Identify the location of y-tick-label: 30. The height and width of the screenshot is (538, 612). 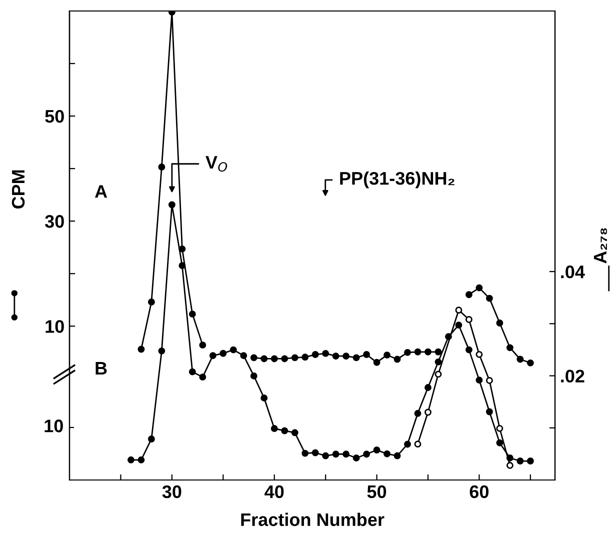
(54, 221).